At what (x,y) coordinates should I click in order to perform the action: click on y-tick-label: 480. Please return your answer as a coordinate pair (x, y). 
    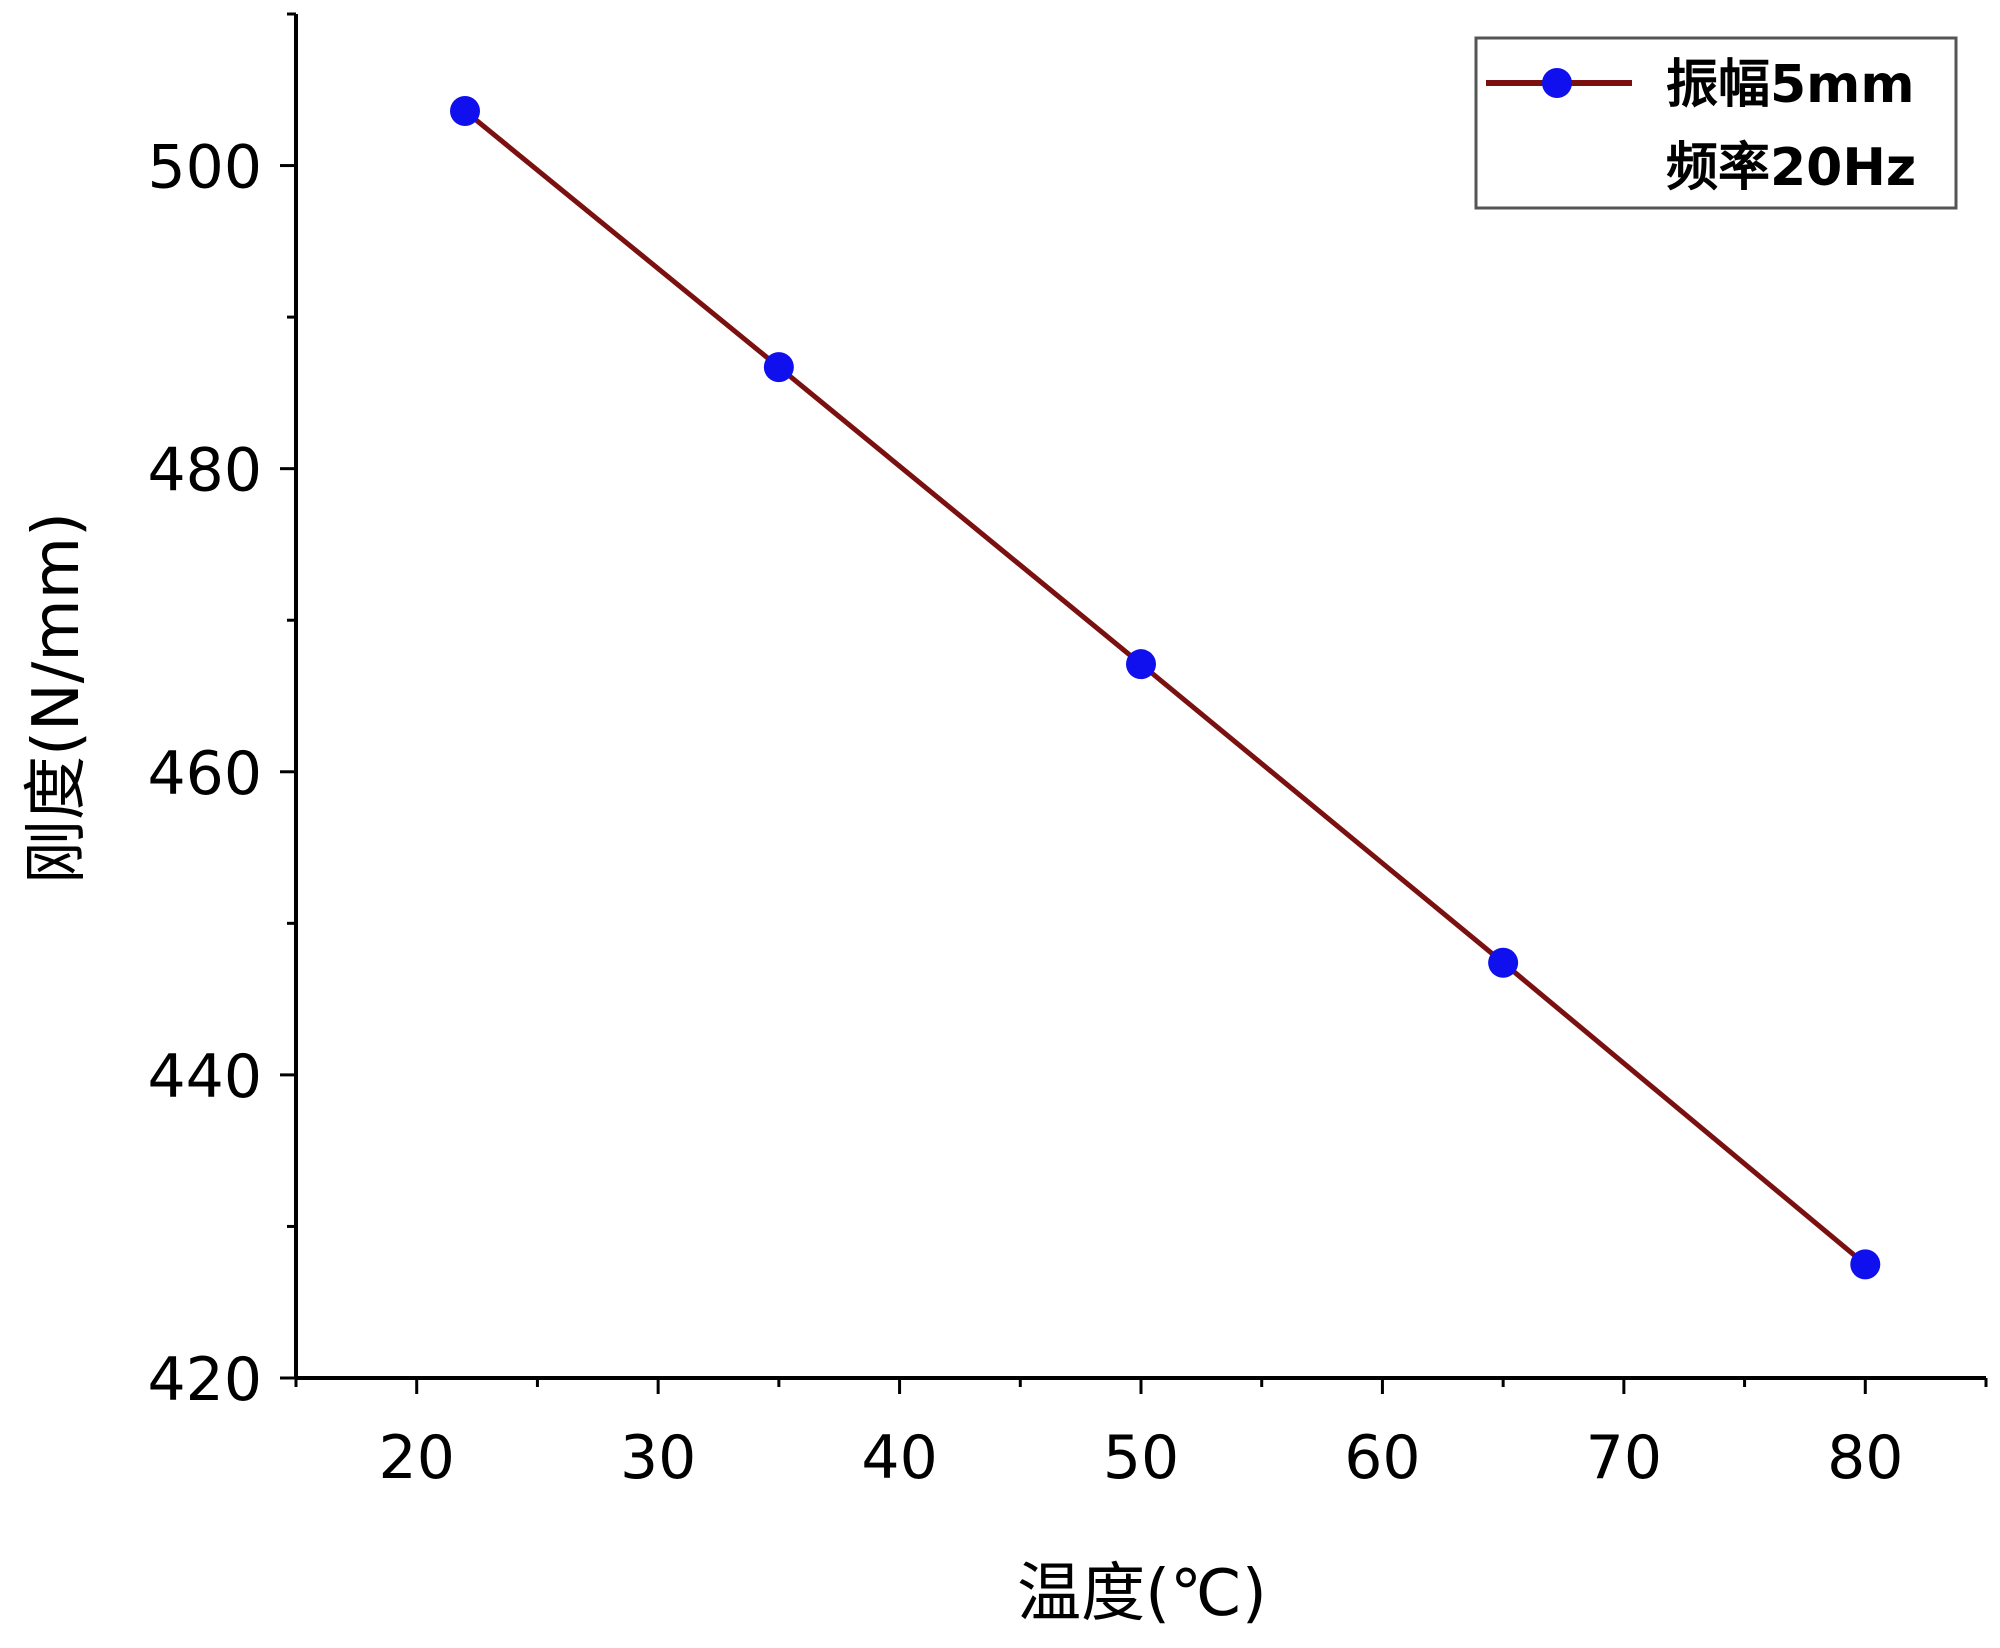
    Looking at the image, I should click on (204, 471).